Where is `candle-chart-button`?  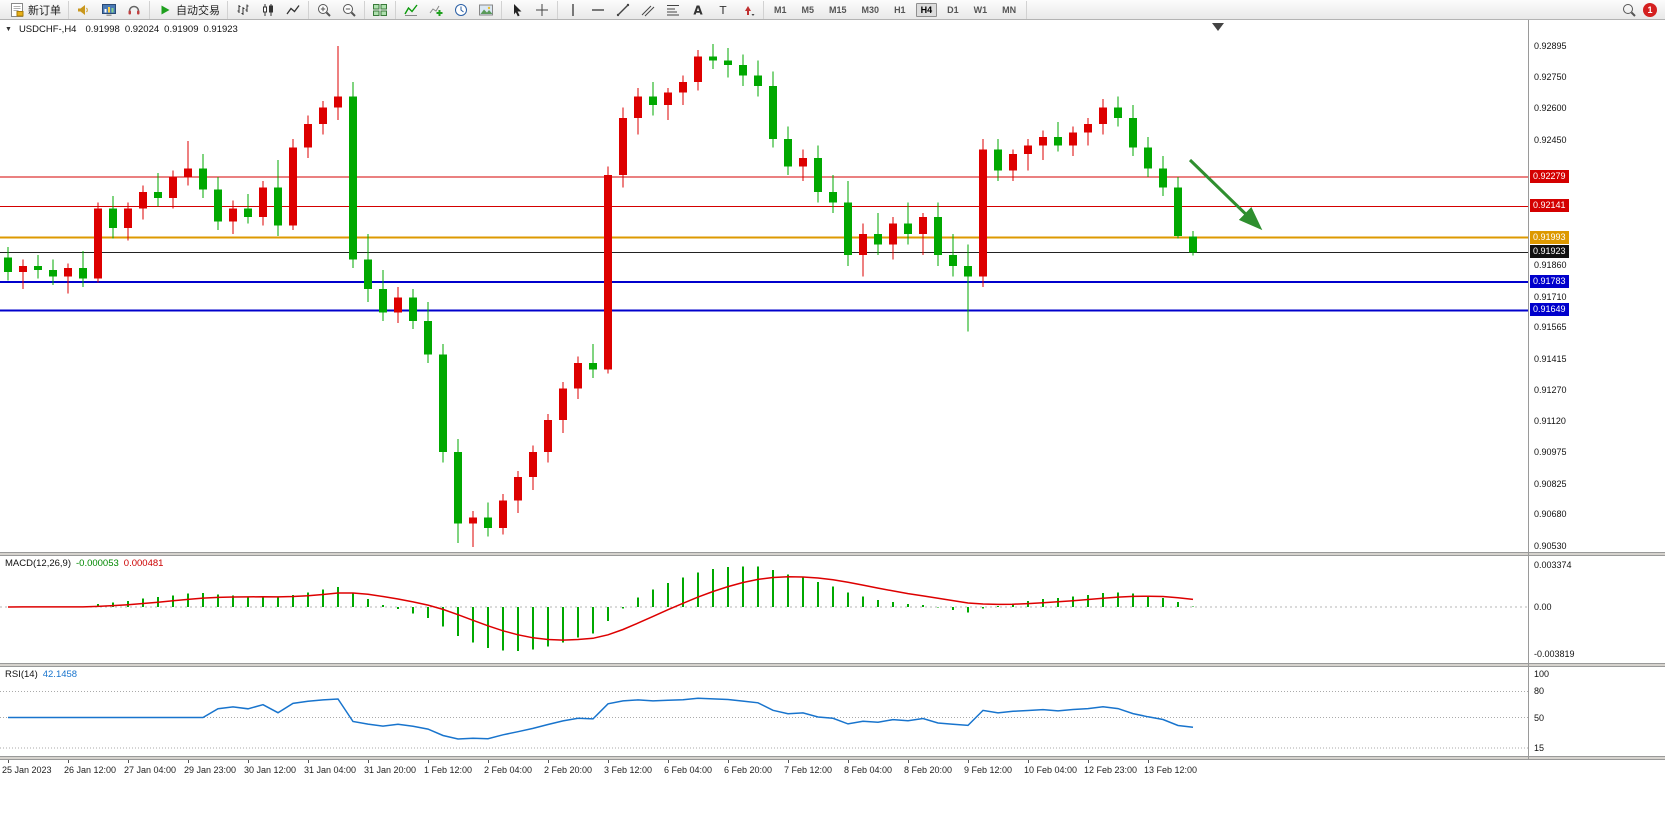
candle-chart-button is located at coordinates (268, 9).